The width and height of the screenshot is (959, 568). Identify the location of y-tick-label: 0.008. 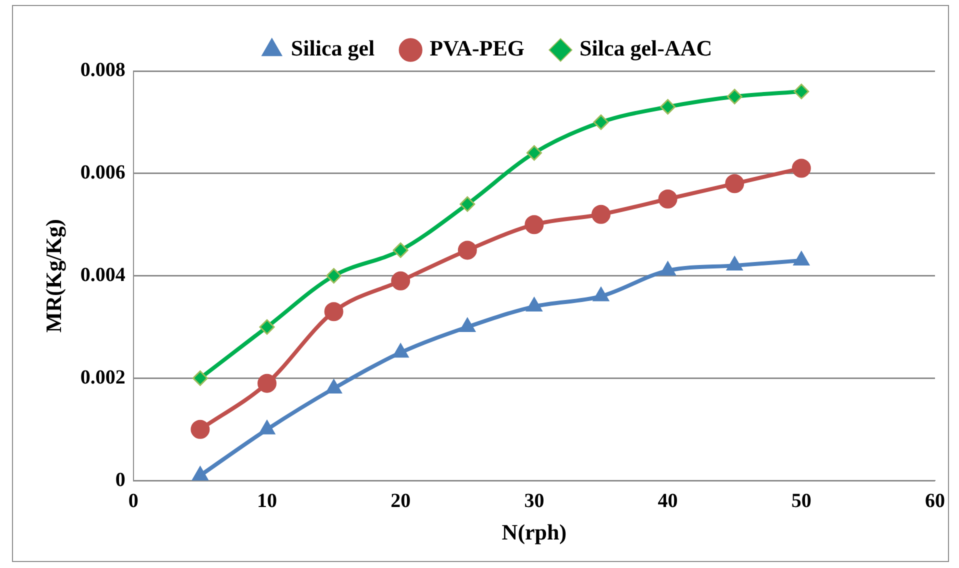
(103, 70).